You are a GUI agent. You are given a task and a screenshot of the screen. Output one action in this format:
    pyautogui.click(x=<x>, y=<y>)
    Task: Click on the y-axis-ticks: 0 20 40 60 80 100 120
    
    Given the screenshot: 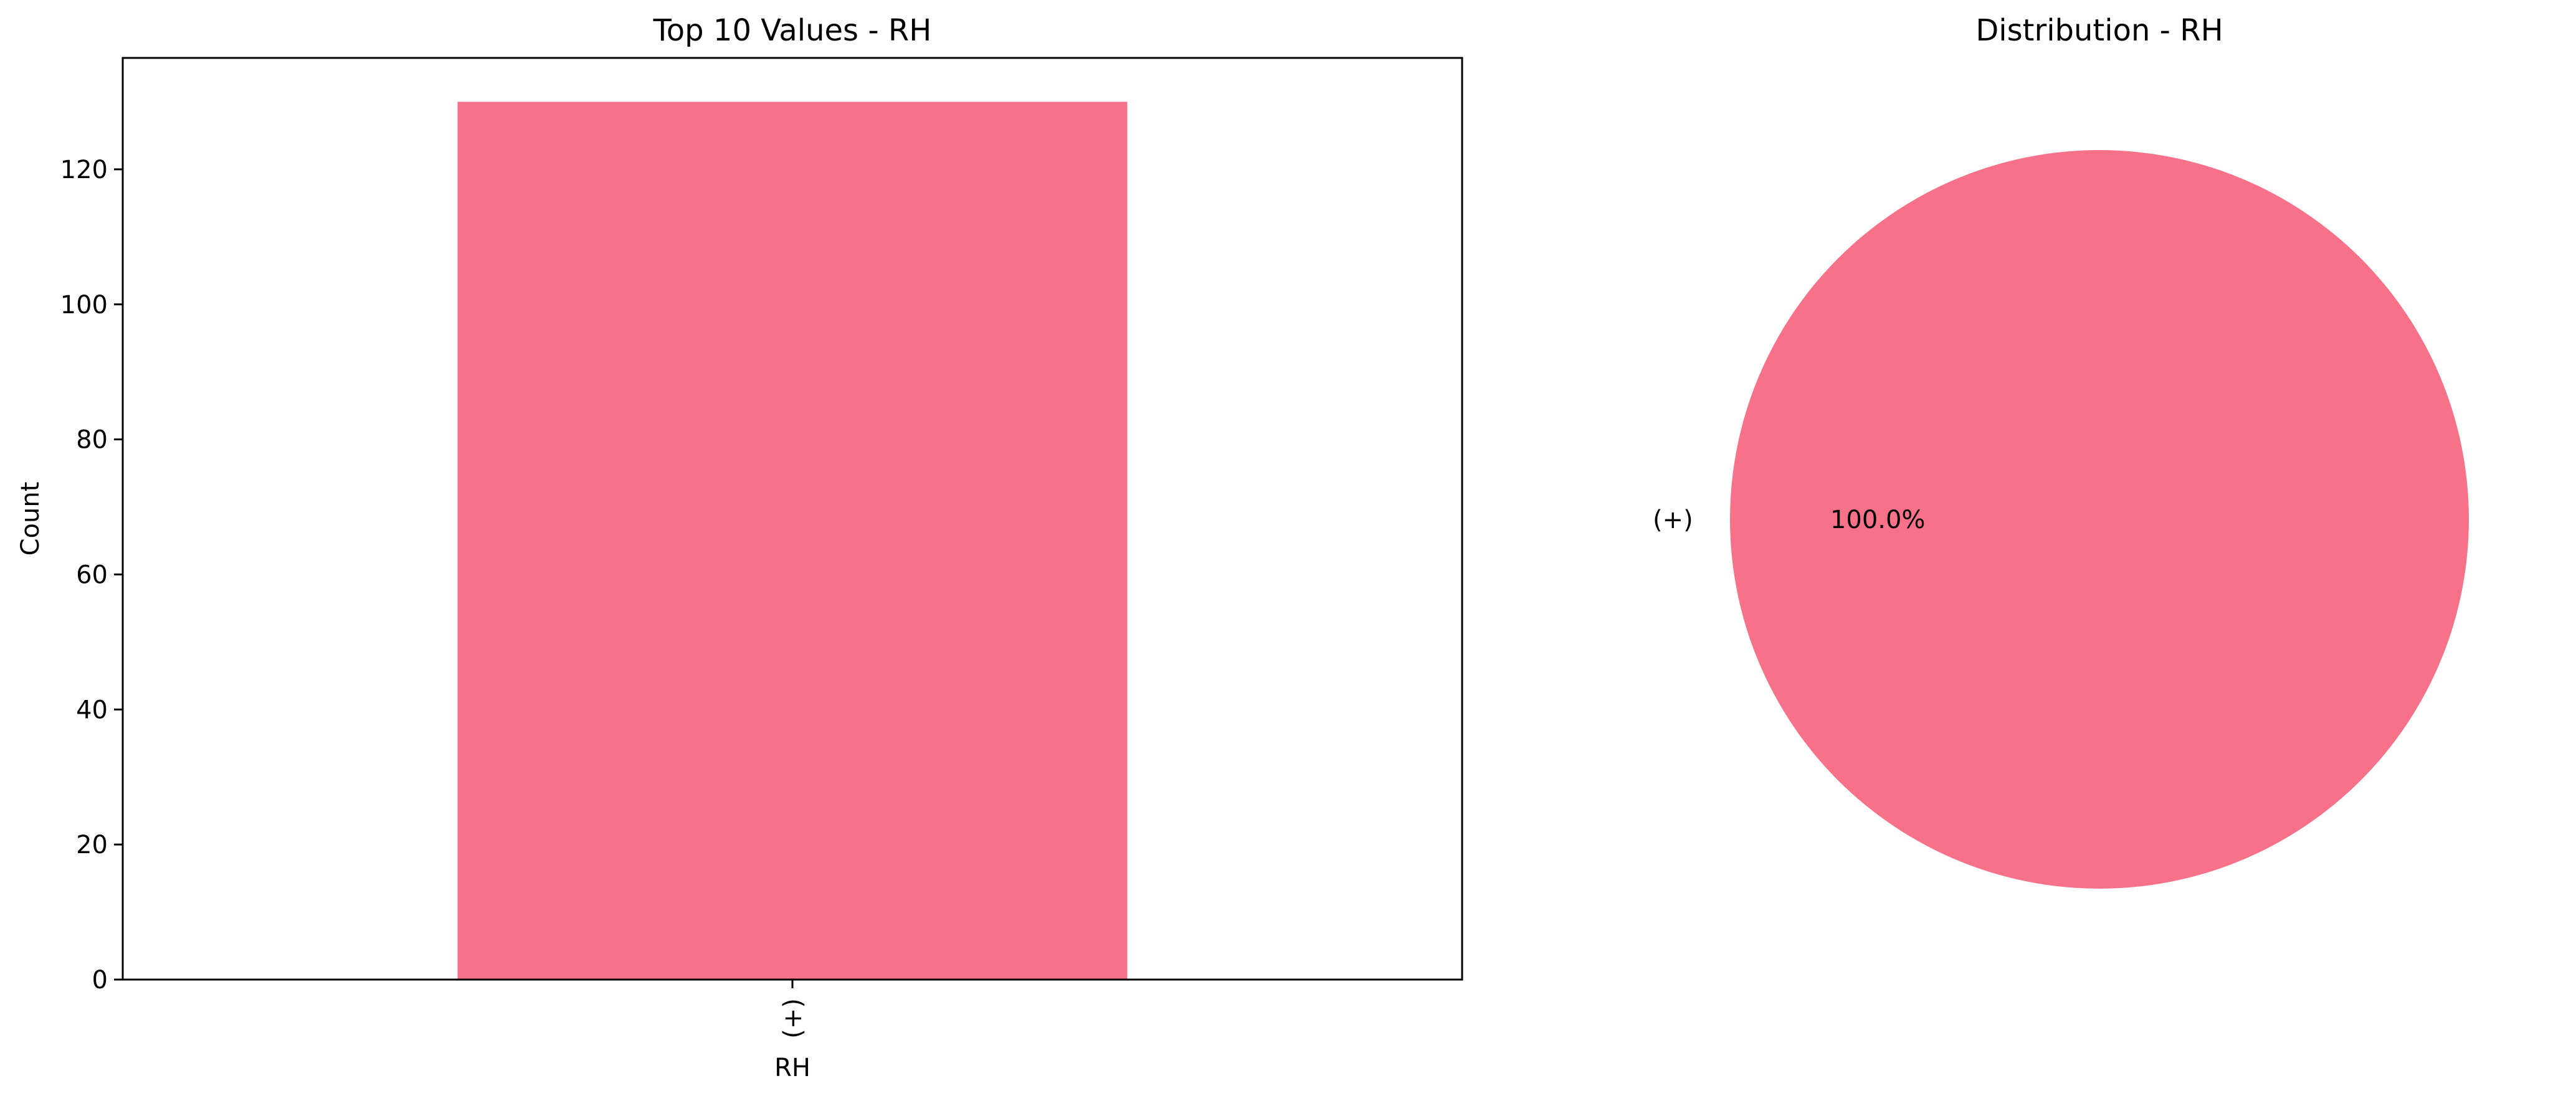 What is the action you would take?
    pyautogui.click(x=91, y=575)
    